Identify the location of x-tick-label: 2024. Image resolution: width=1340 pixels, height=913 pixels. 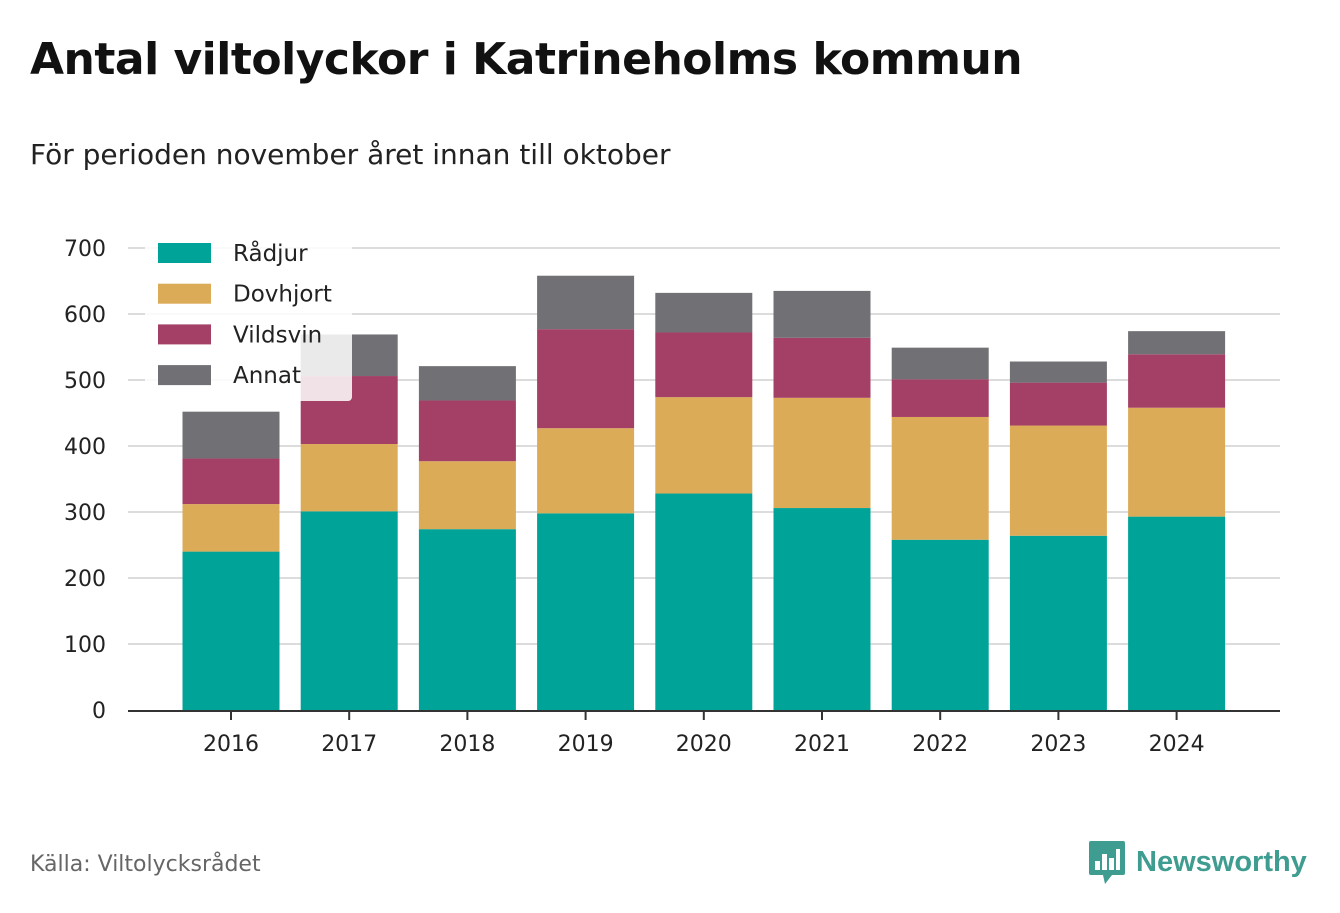
(1177, 744).